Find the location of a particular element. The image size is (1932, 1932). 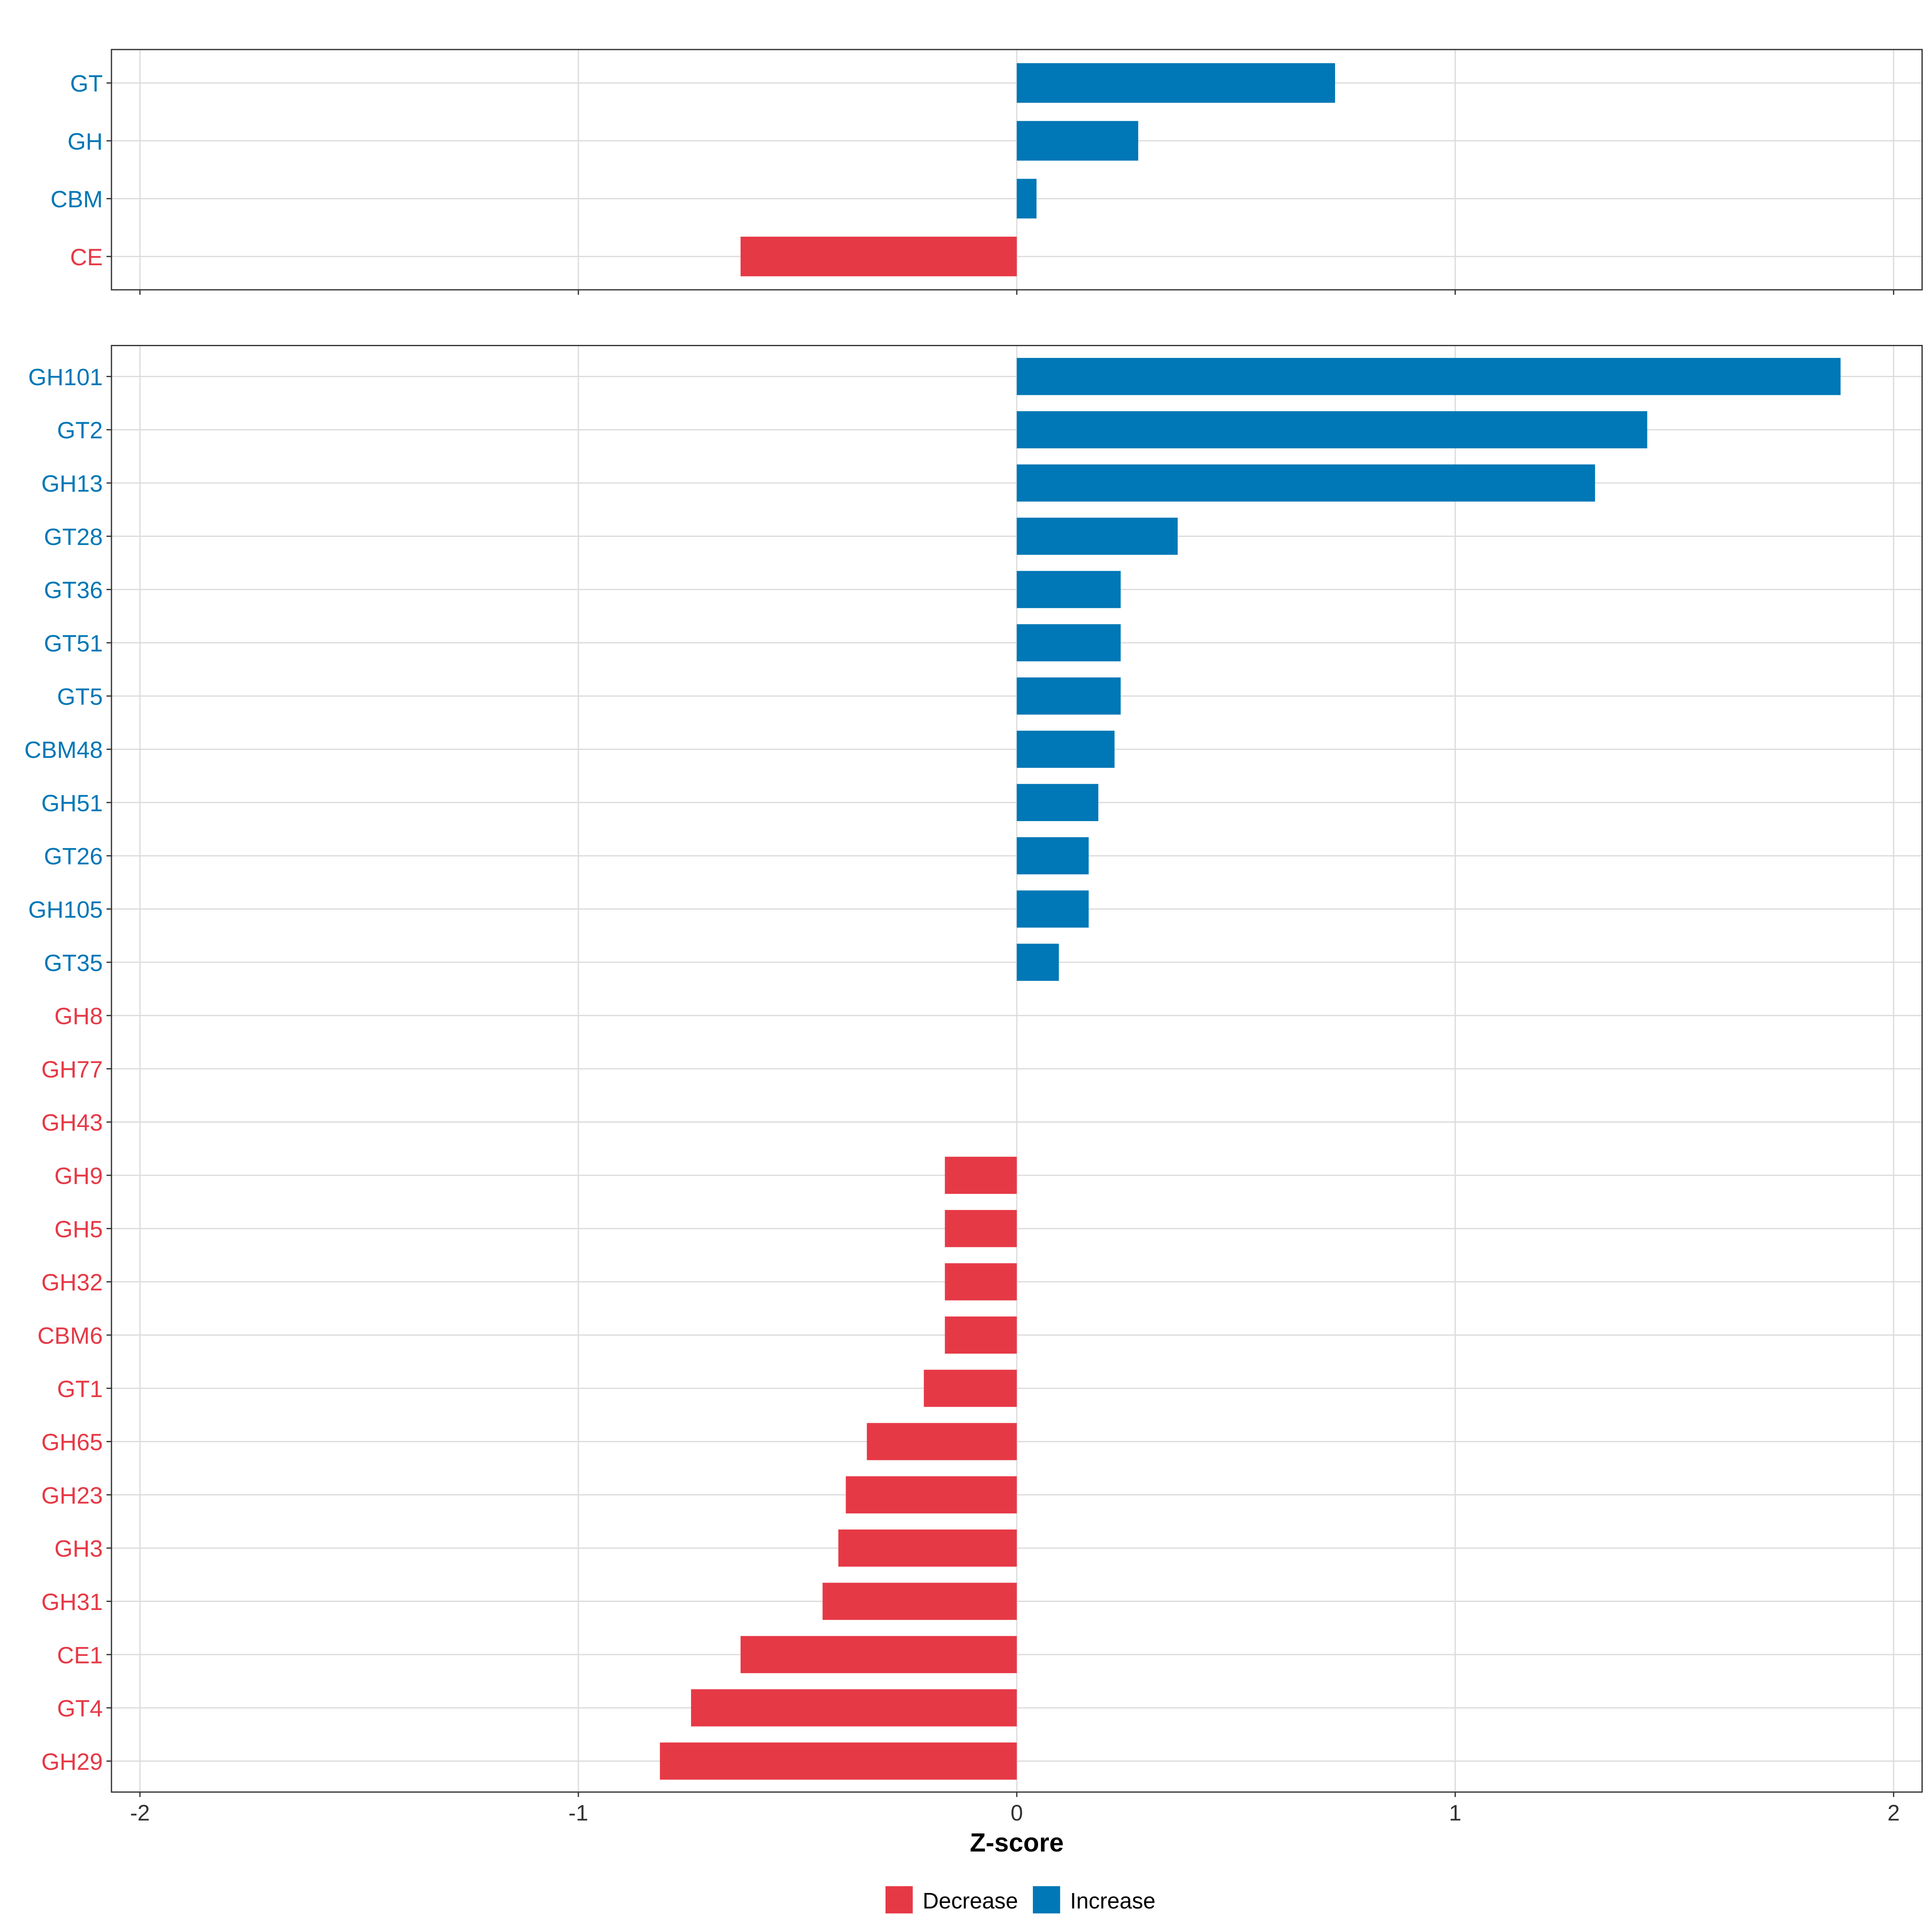

bar-cbm is located at coordinates (1027, 199).